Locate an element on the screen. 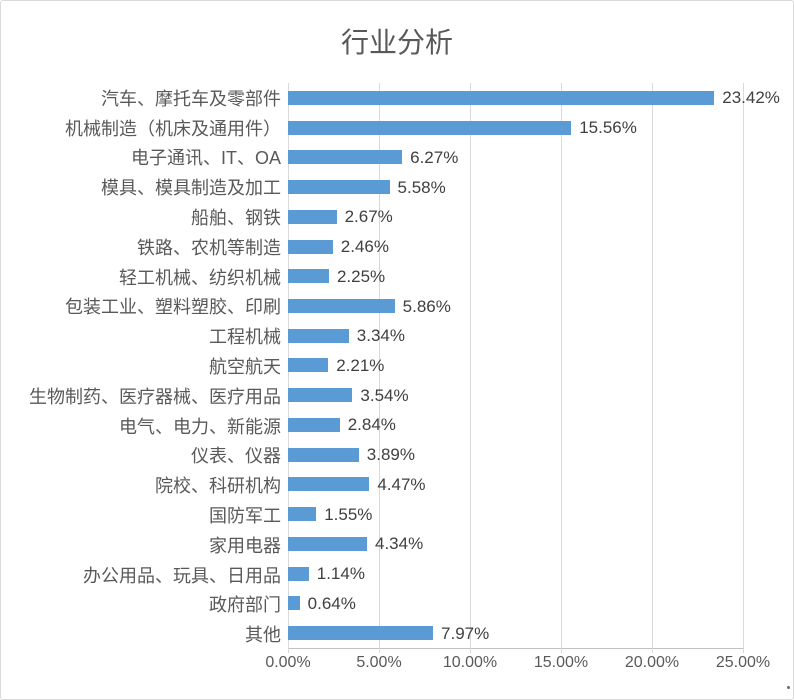 The image size is (794, 700). bar-row: 23.42% is located at coordinates (540, 98).